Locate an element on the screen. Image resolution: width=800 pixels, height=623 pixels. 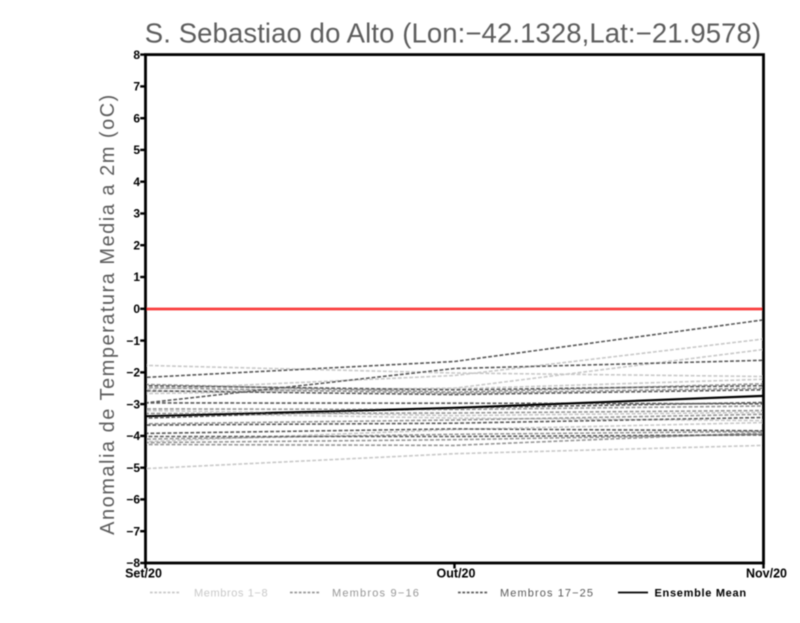
svg-text: 3 is located at coordinates (136, 214).